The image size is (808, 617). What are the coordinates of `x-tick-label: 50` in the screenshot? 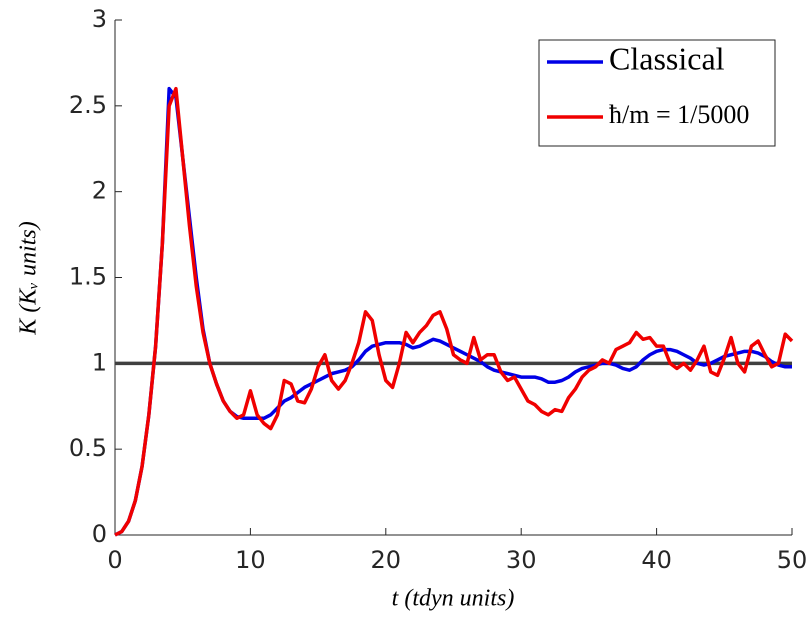 It's located at (792, 560).